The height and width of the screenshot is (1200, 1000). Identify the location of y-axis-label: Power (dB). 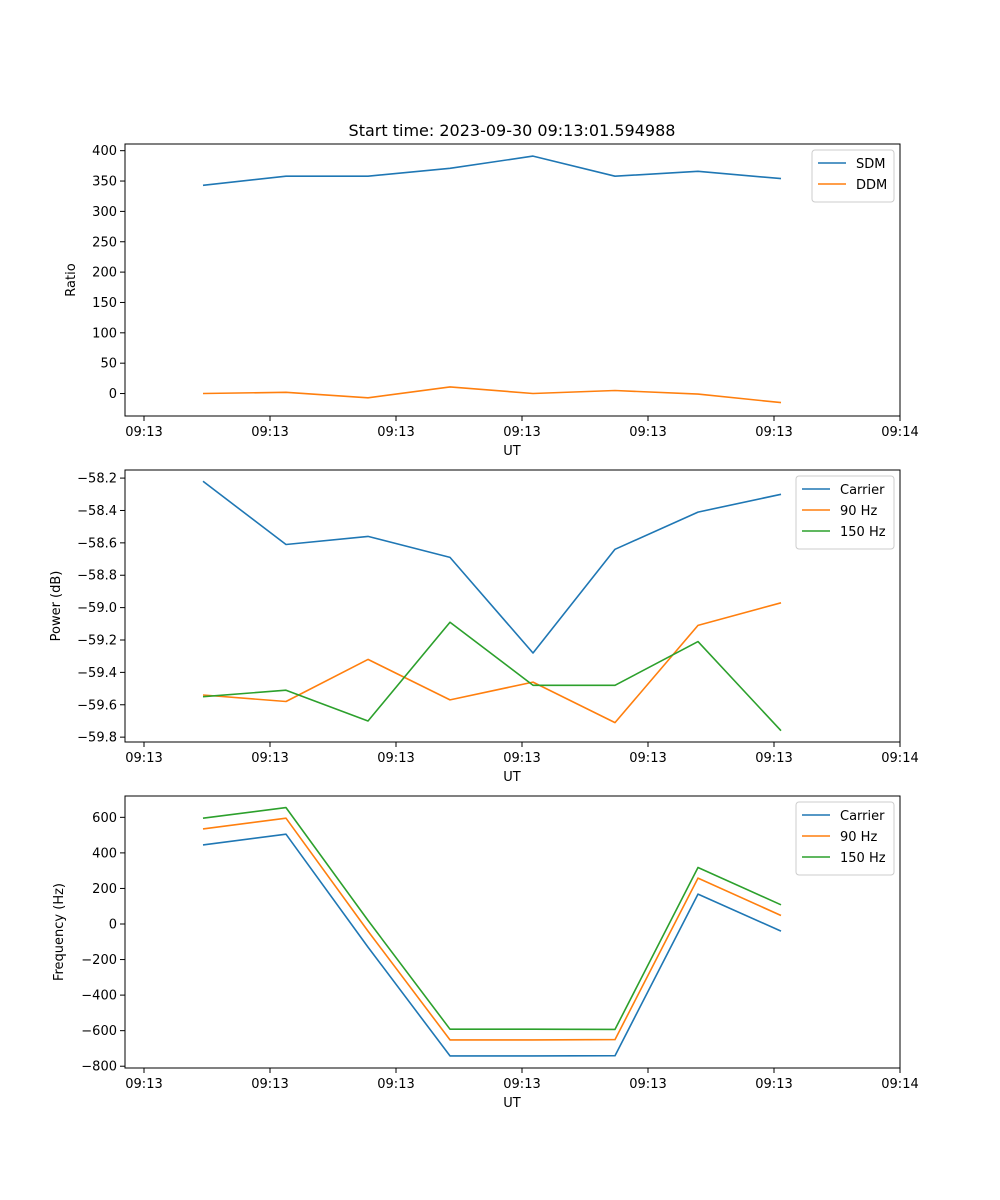
(56, 606).